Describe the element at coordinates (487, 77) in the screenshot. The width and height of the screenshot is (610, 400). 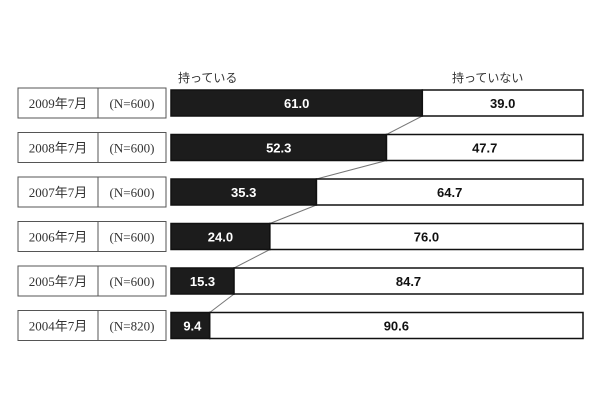
I see `legend-label-not-owned: 持っていない` at that location.